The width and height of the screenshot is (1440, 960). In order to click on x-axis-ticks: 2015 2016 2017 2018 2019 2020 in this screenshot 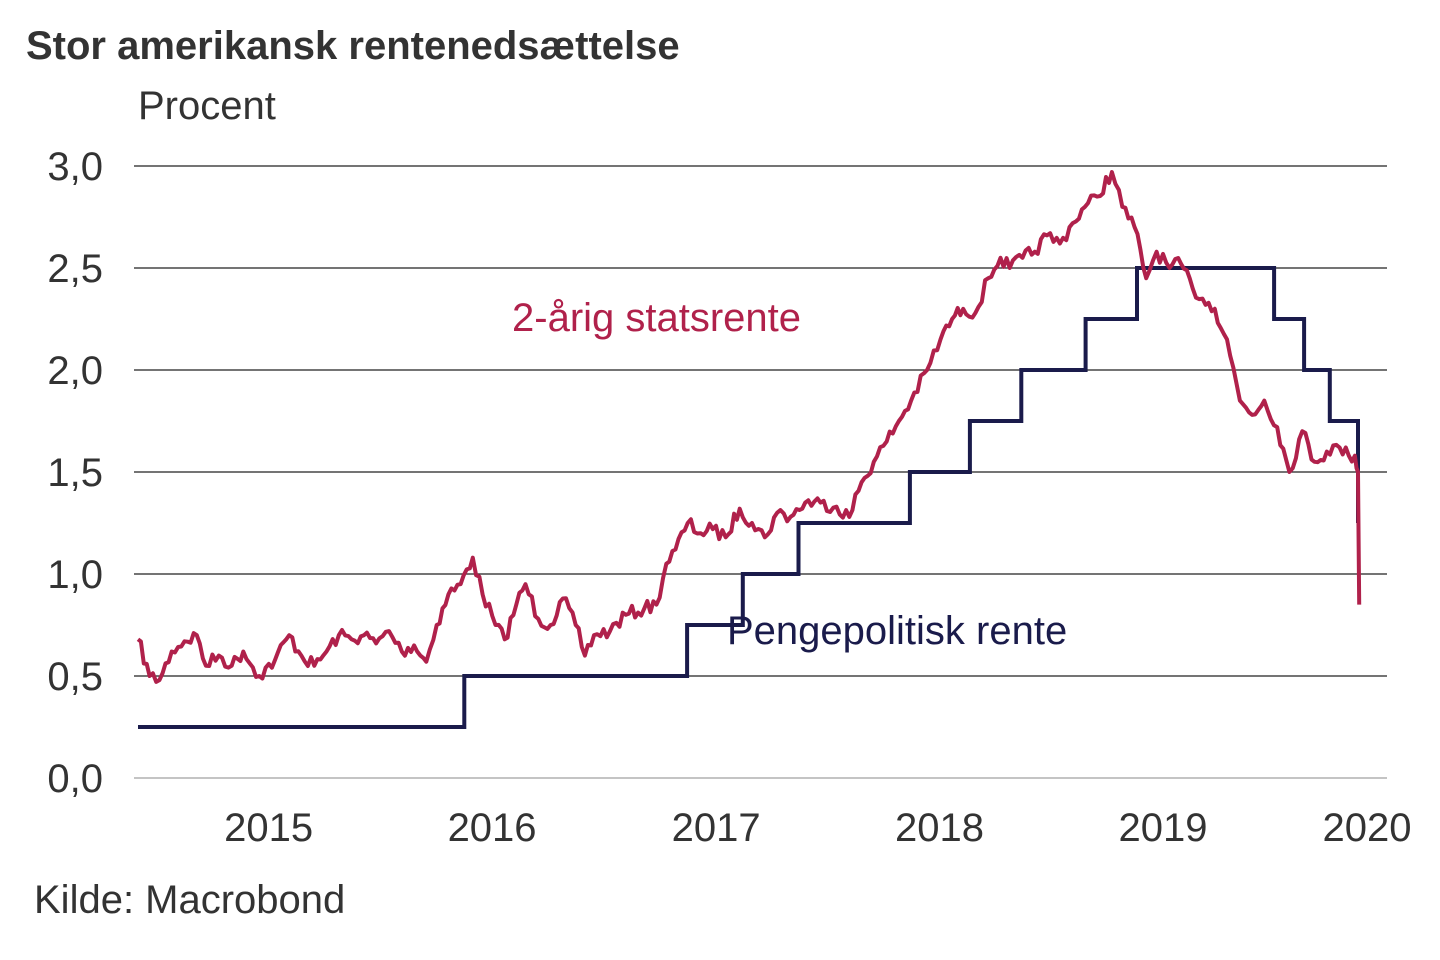, I will do `click(817, 828)`.